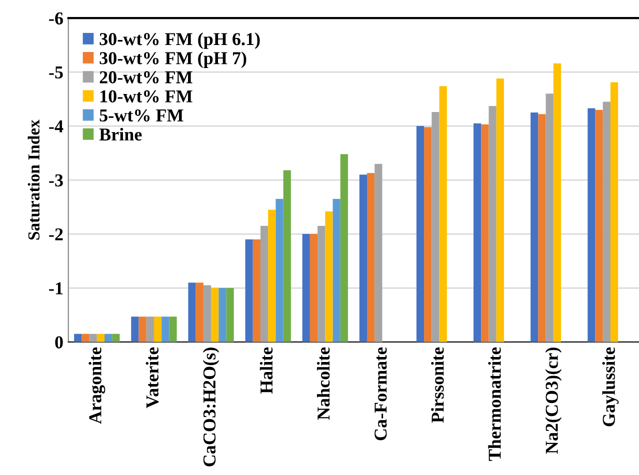  Describe the element at coordinates (56, 126) in the screenshot. I see `y-tick-label: -4` at that location.